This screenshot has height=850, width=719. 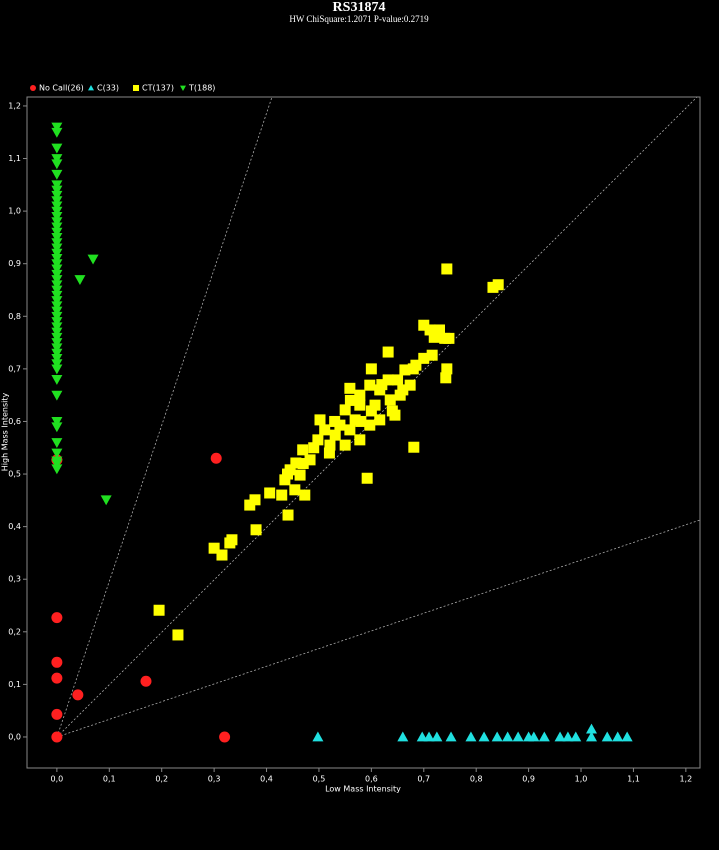 I want to click on y-tick-label: 0,2, so click(x=14, y=631).